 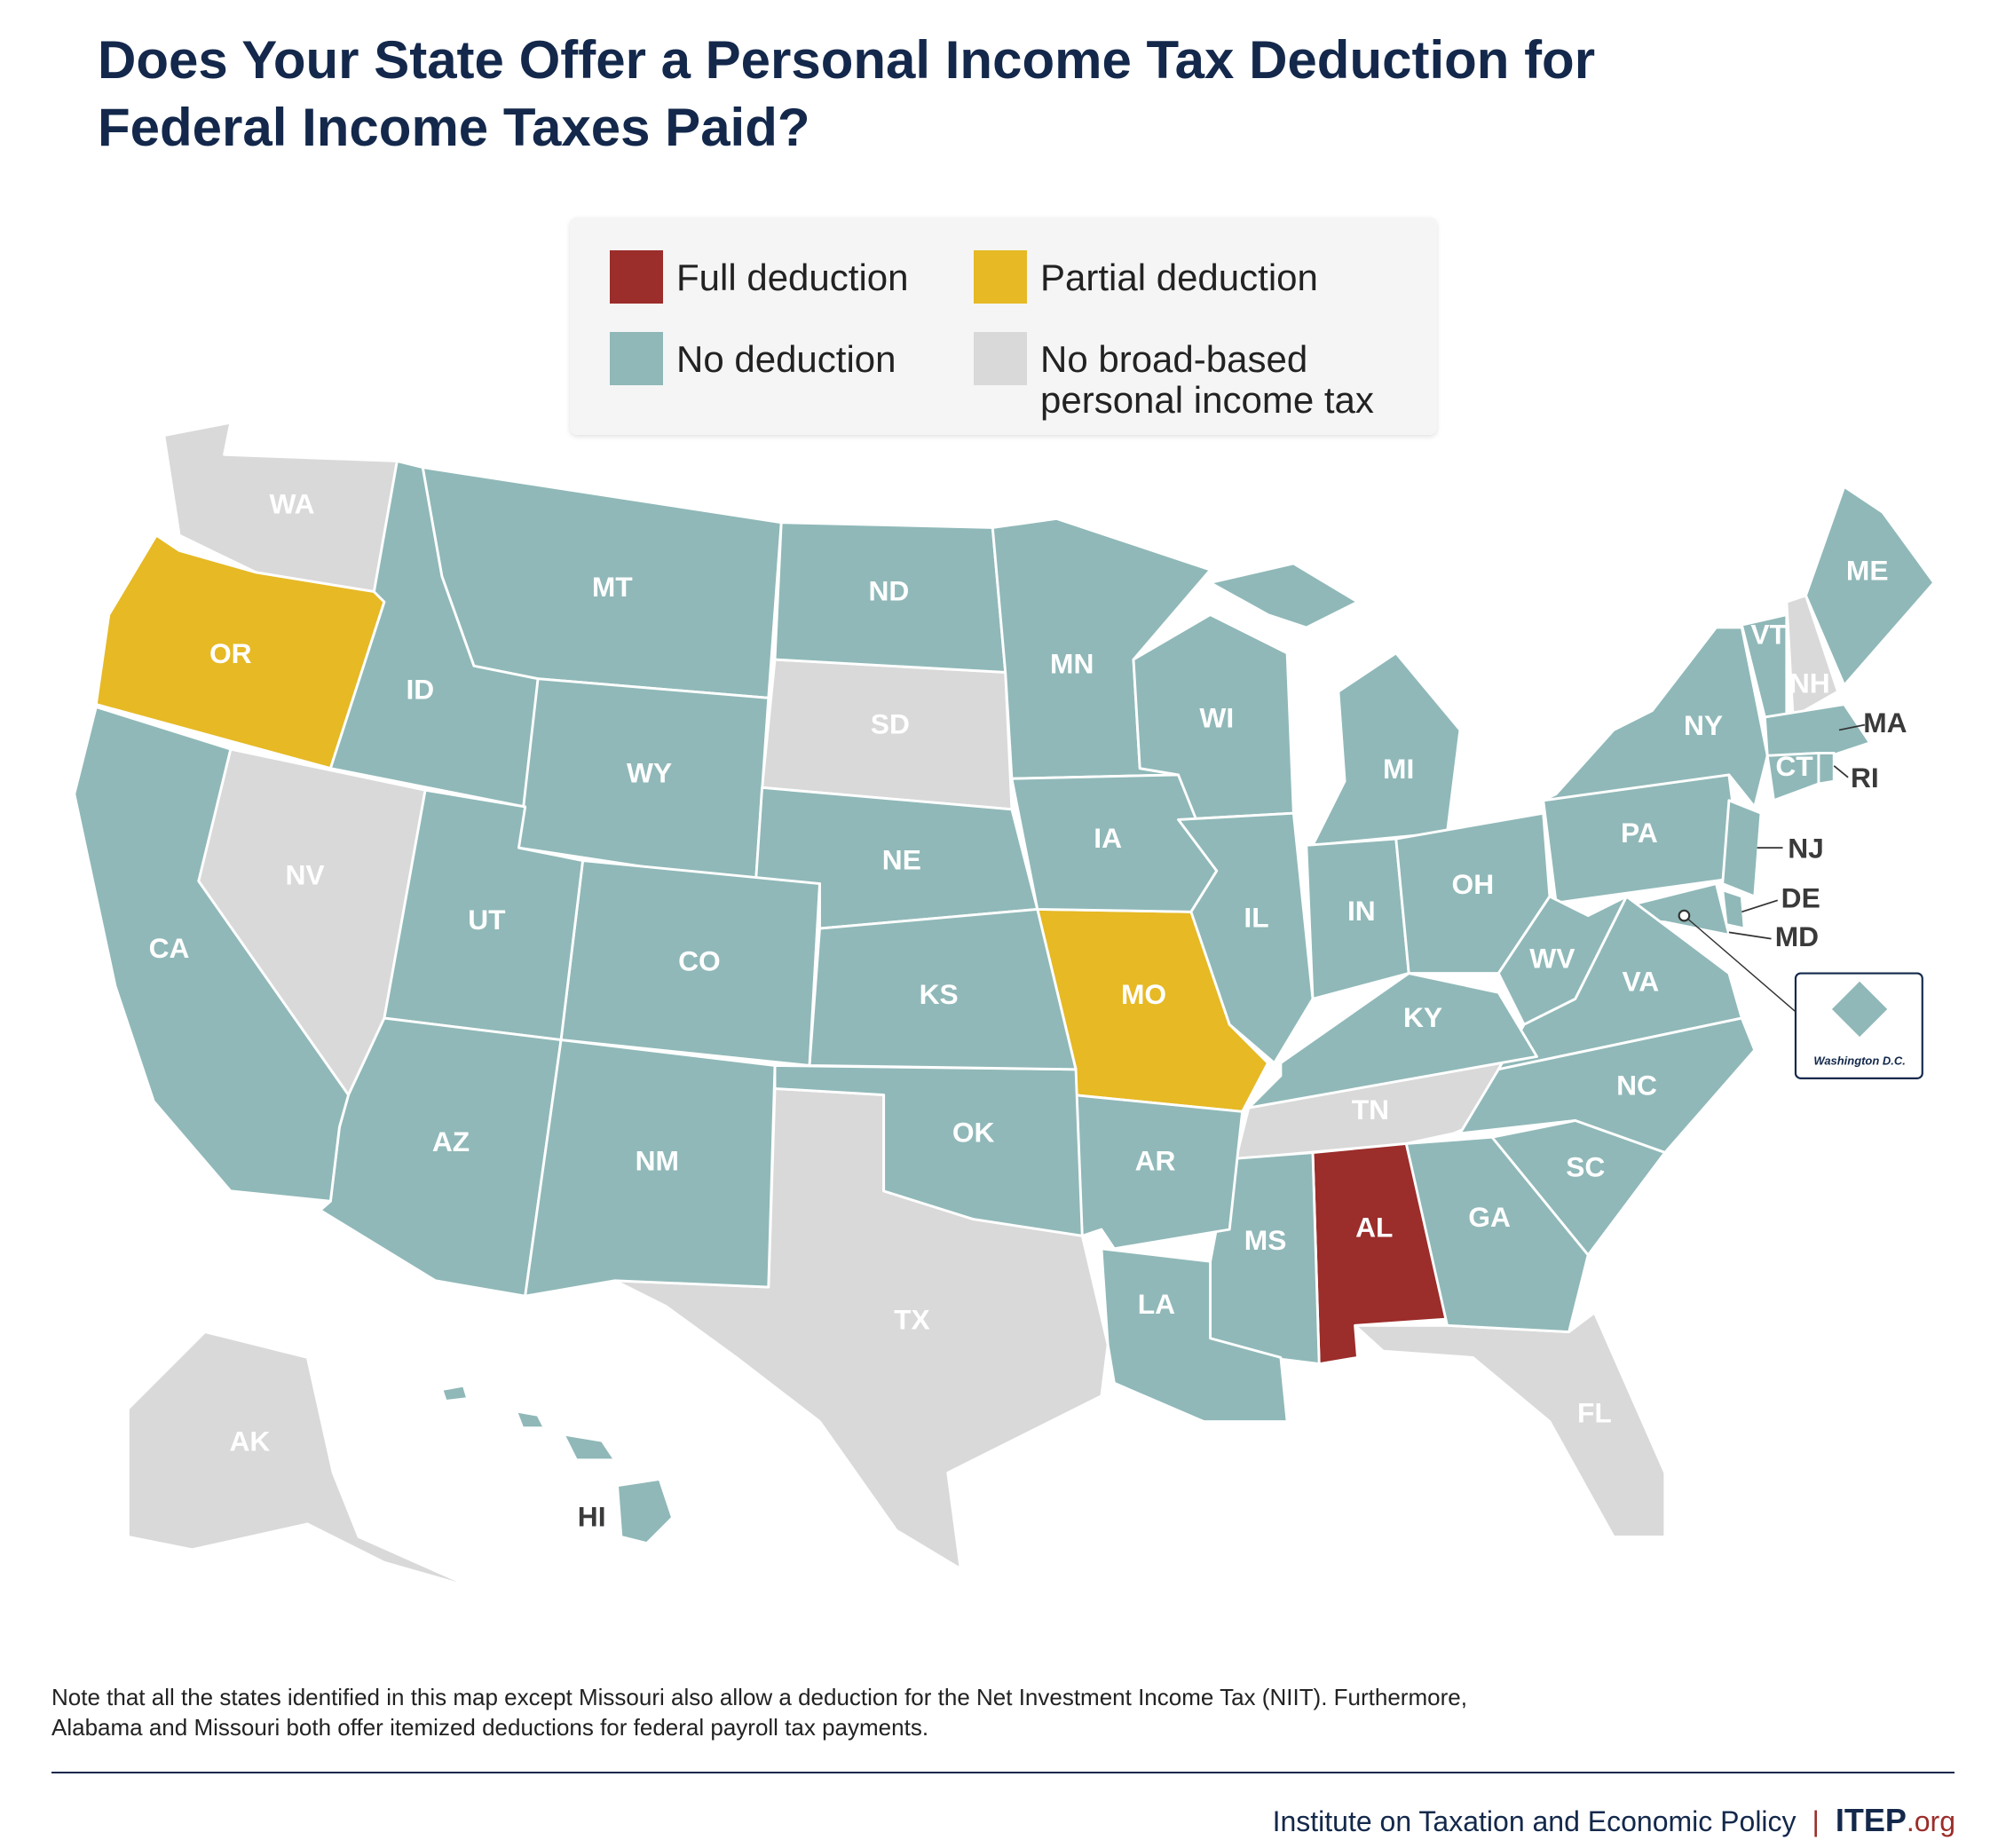 What do you see at coordinates (1156, 1304) in the screenshot?
I see `state-label: LA` at bounding box center [1156, 1304].